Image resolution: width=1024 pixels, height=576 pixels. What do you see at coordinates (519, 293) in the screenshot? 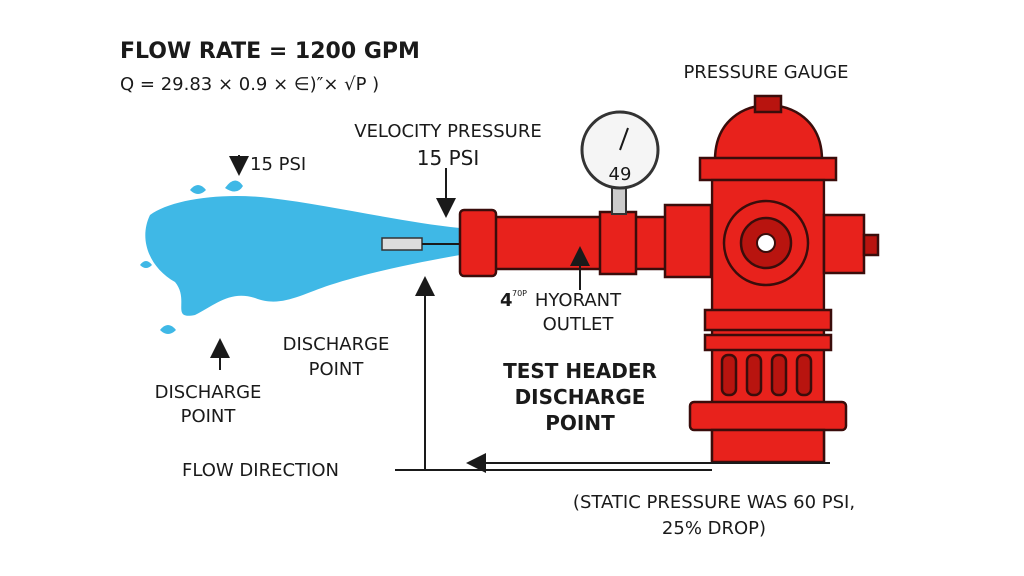
I see `outlet-size-suffix: 70P` at bounding box center [519, 293].